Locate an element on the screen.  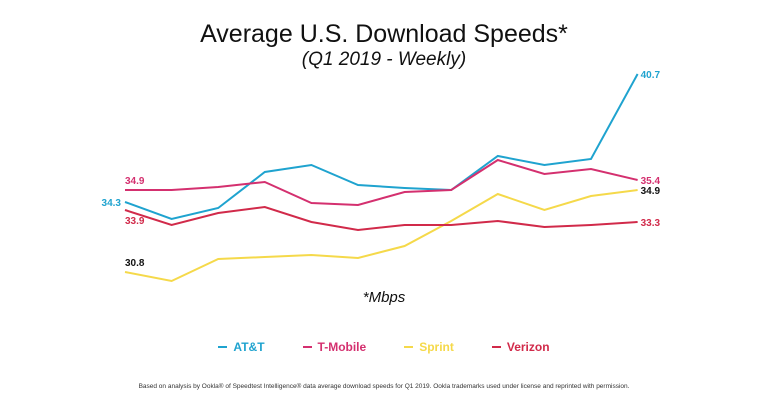
legend-label: AT&T is located at coordinates (249, 347).